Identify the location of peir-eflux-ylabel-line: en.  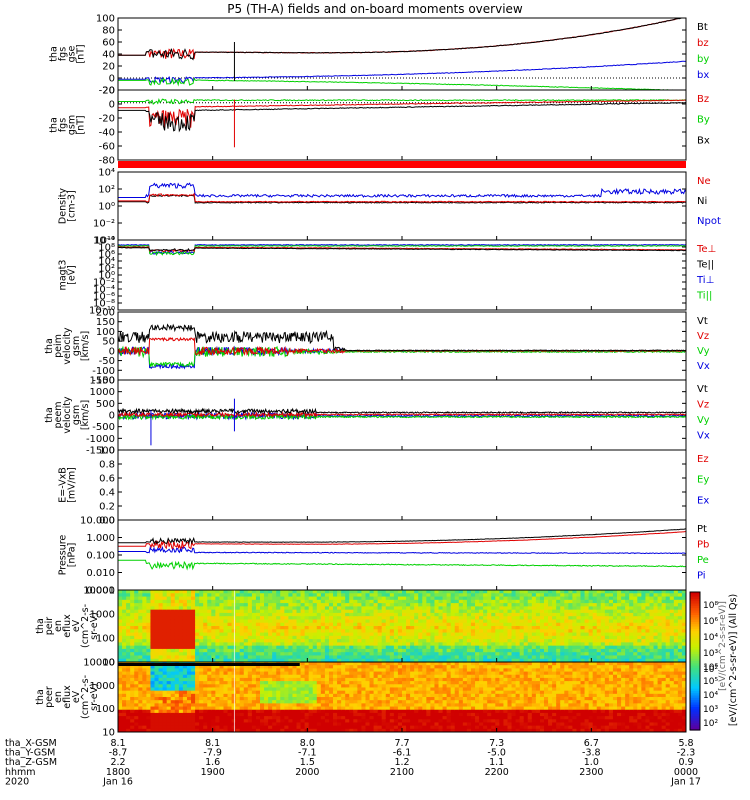
(58, 626).